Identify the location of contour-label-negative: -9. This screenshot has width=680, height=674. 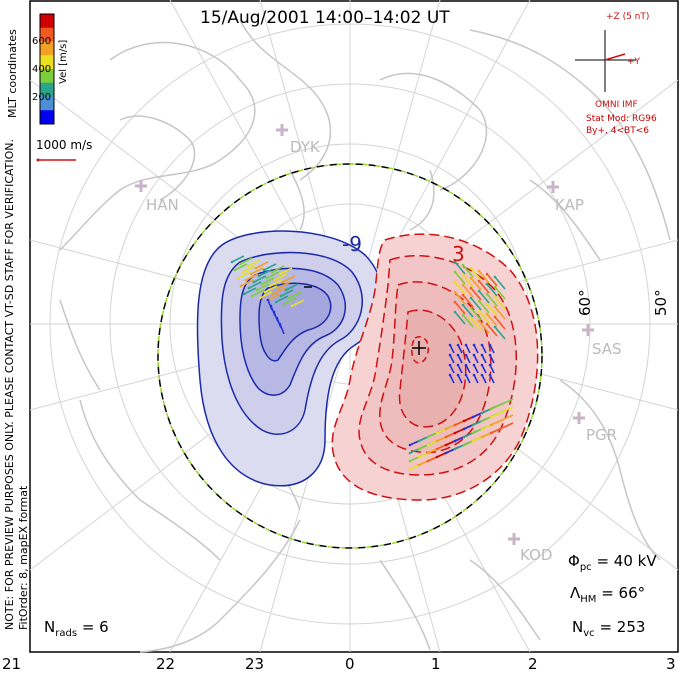
(352, 244).